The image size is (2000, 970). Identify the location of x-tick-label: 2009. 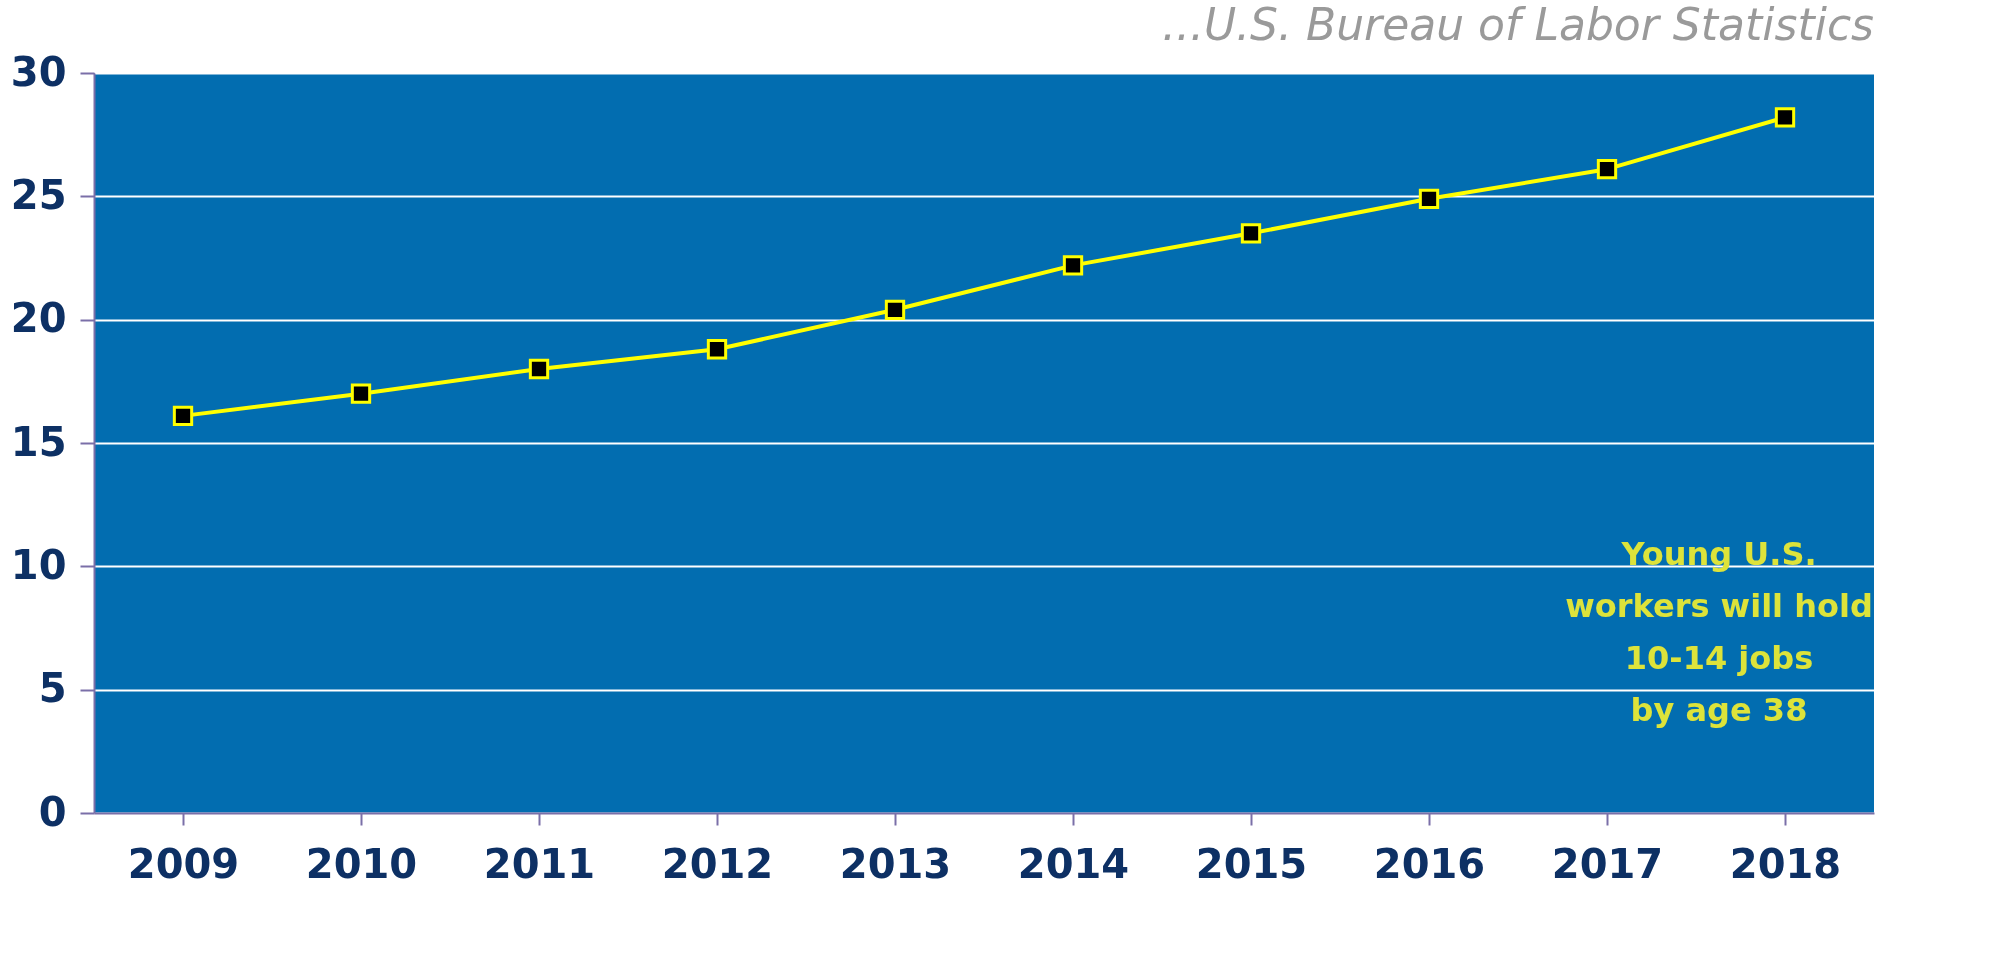
(183, 863).